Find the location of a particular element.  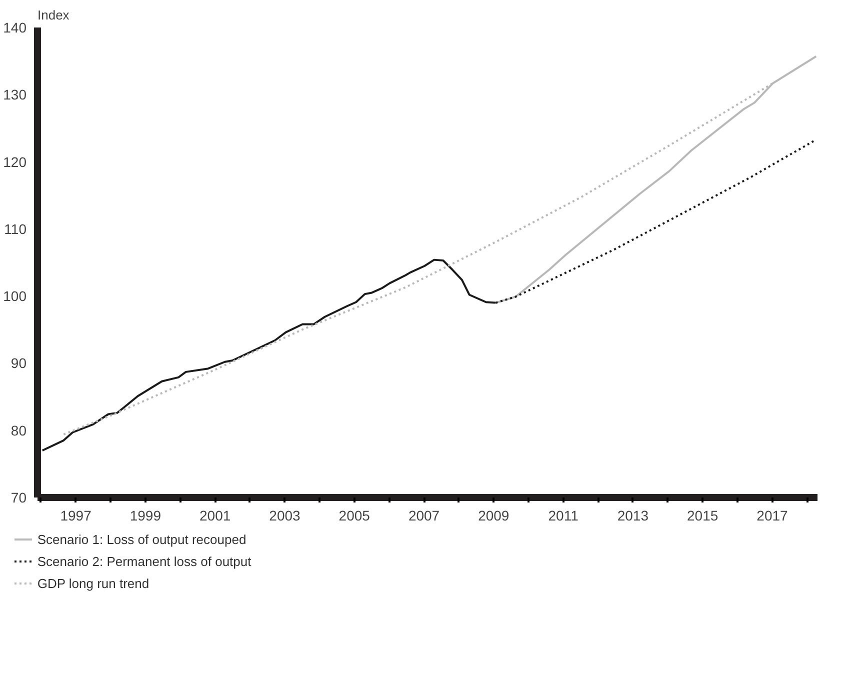

x-tick-label: 2001 is located at coordinates (215, 516).